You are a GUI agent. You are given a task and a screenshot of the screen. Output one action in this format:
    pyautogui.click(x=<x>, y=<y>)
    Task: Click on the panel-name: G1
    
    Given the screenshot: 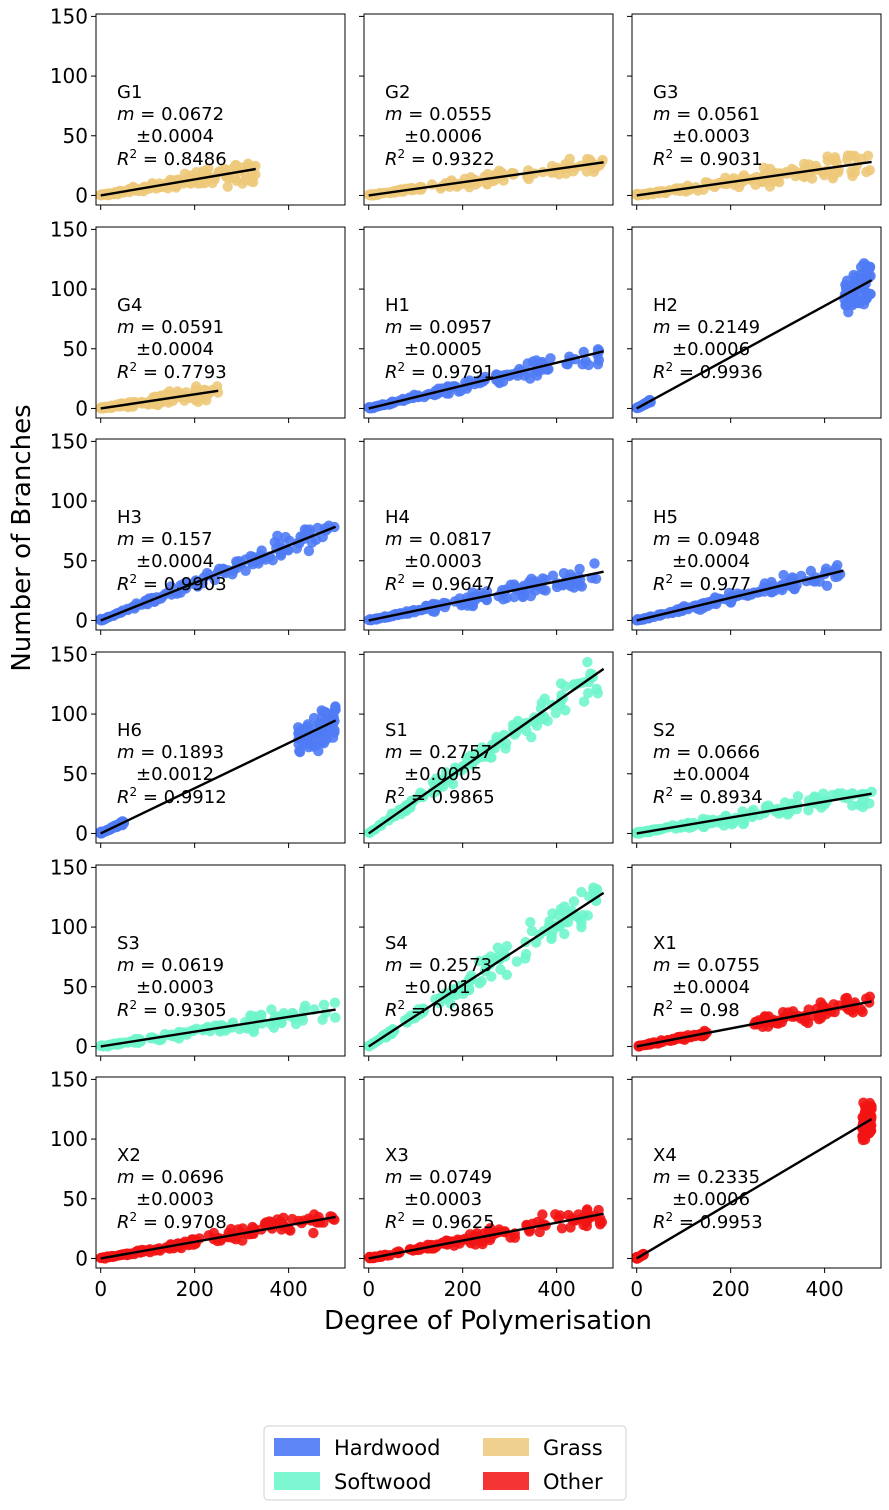 What is the action you would take?
    pyautogui.click(x=129, y=92)
    